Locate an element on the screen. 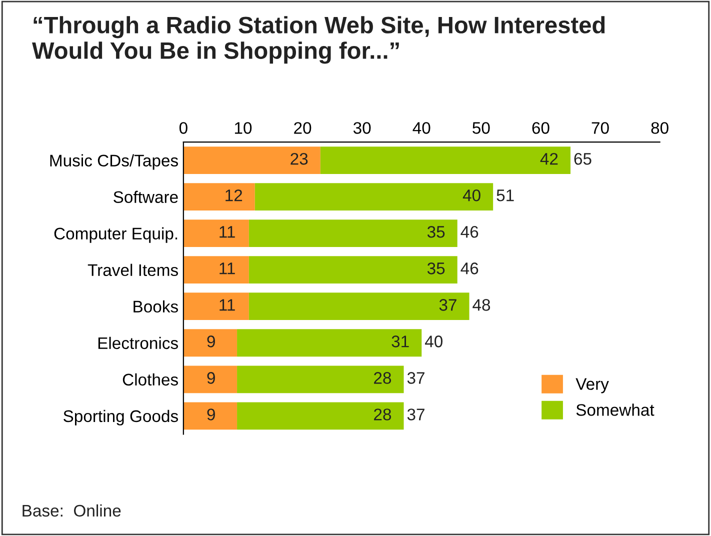 The width and height of the screenshot is (711, 536). x-tick-label: 0 is located at coordinates (183, 128).